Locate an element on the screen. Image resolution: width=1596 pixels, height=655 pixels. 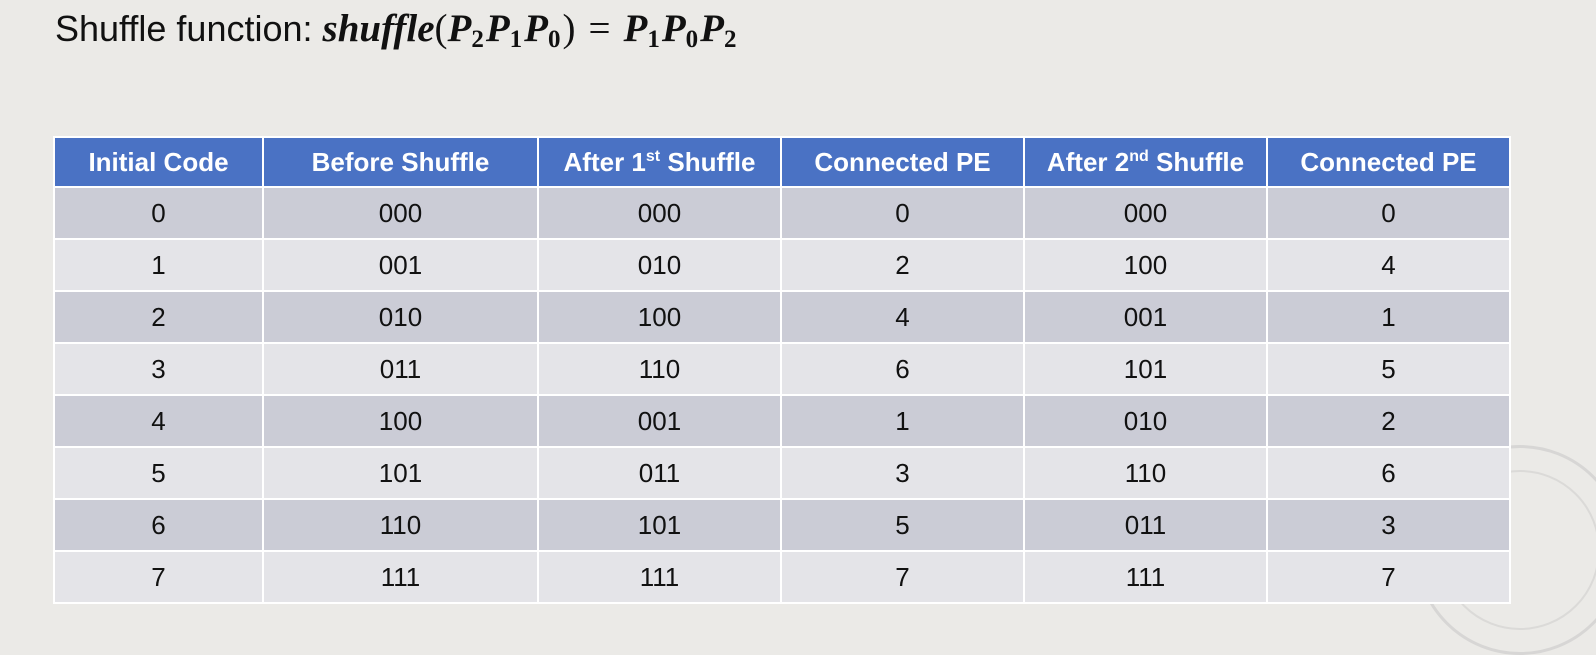
formula-input-sub: 2 is located at coordinates (477, 39).